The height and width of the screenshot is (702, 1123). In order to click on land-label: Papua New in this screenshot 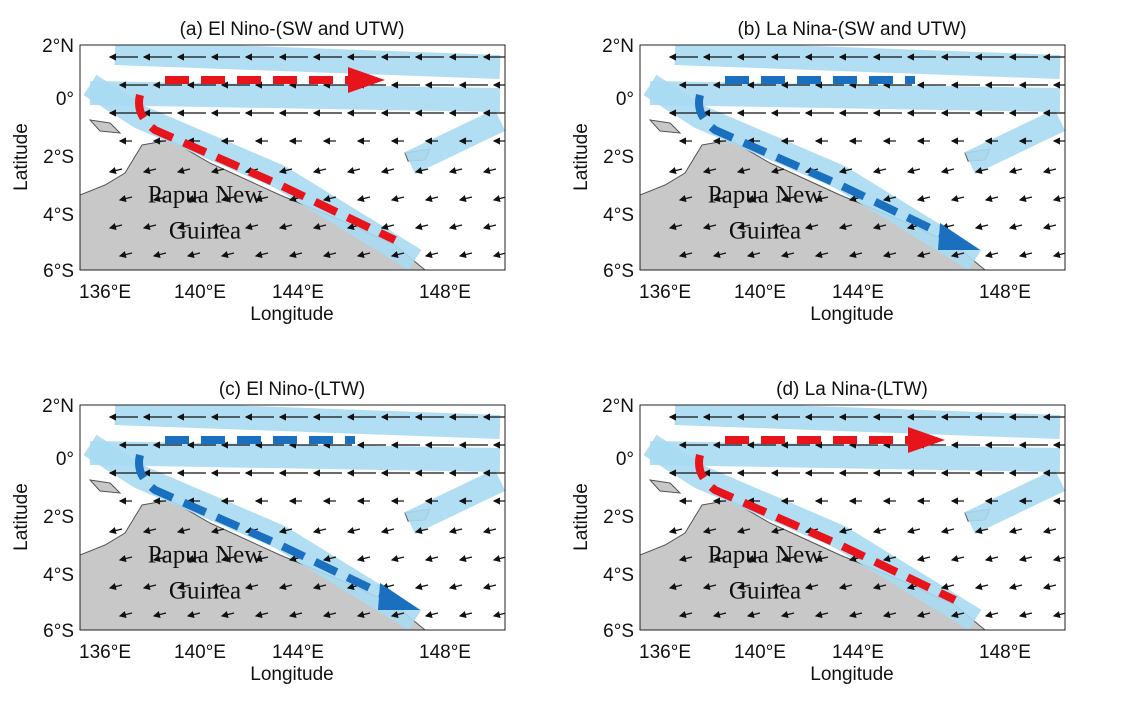, I will do `click(765, 555)`.